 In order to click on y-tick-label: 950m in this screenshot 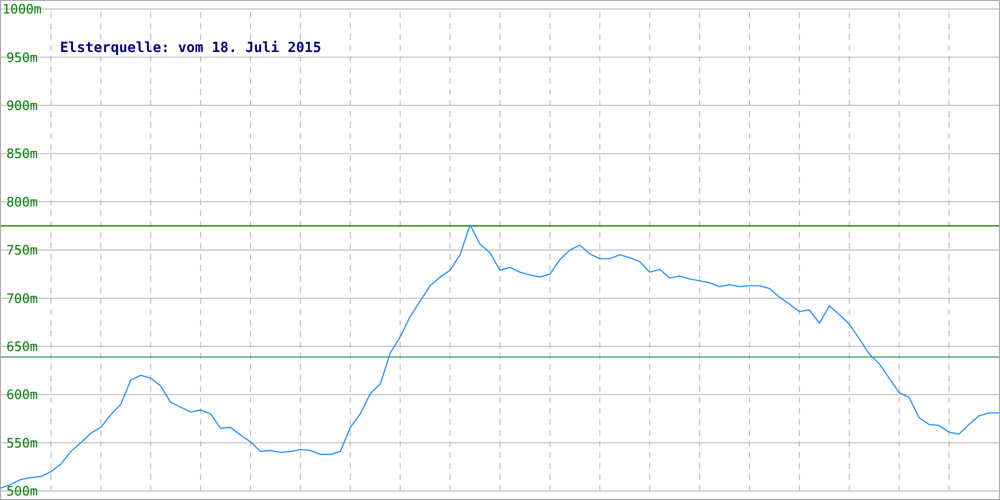, I will do `click(22, 58)`.